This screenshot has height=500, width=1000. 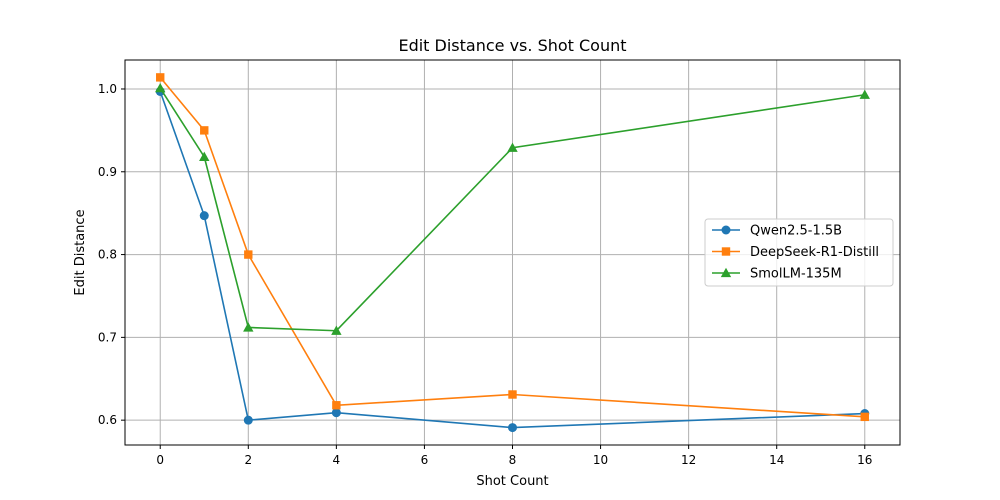 I want to click on y-axis: 0.6 0.7 0.8 0.9 1.0, so click(x=111, y=254).